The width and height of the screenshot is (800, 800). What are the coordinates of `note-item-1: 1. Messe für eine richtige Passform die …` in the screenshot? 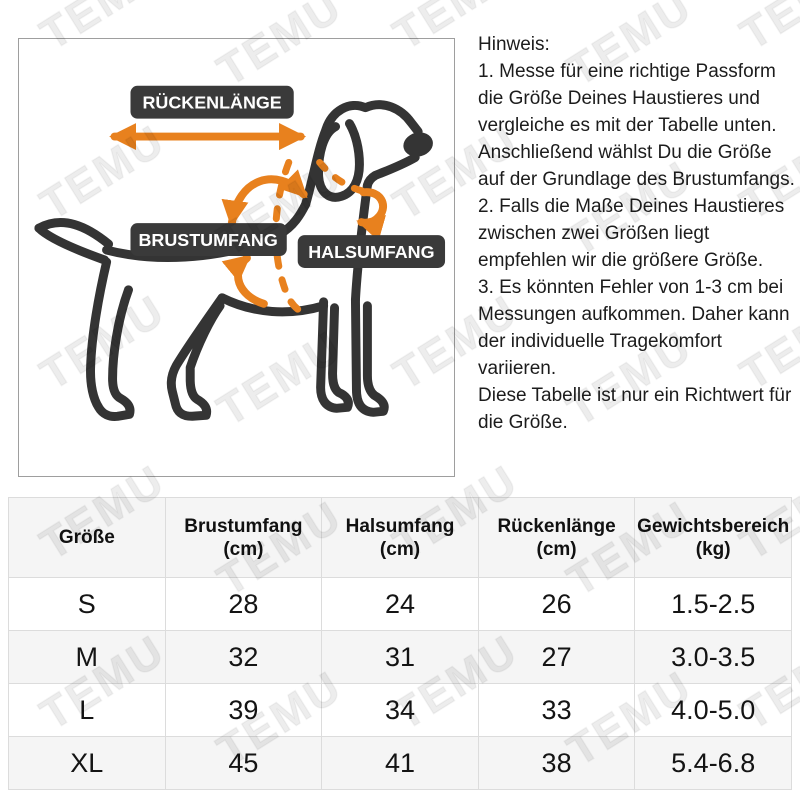 It's located at (636, 125).